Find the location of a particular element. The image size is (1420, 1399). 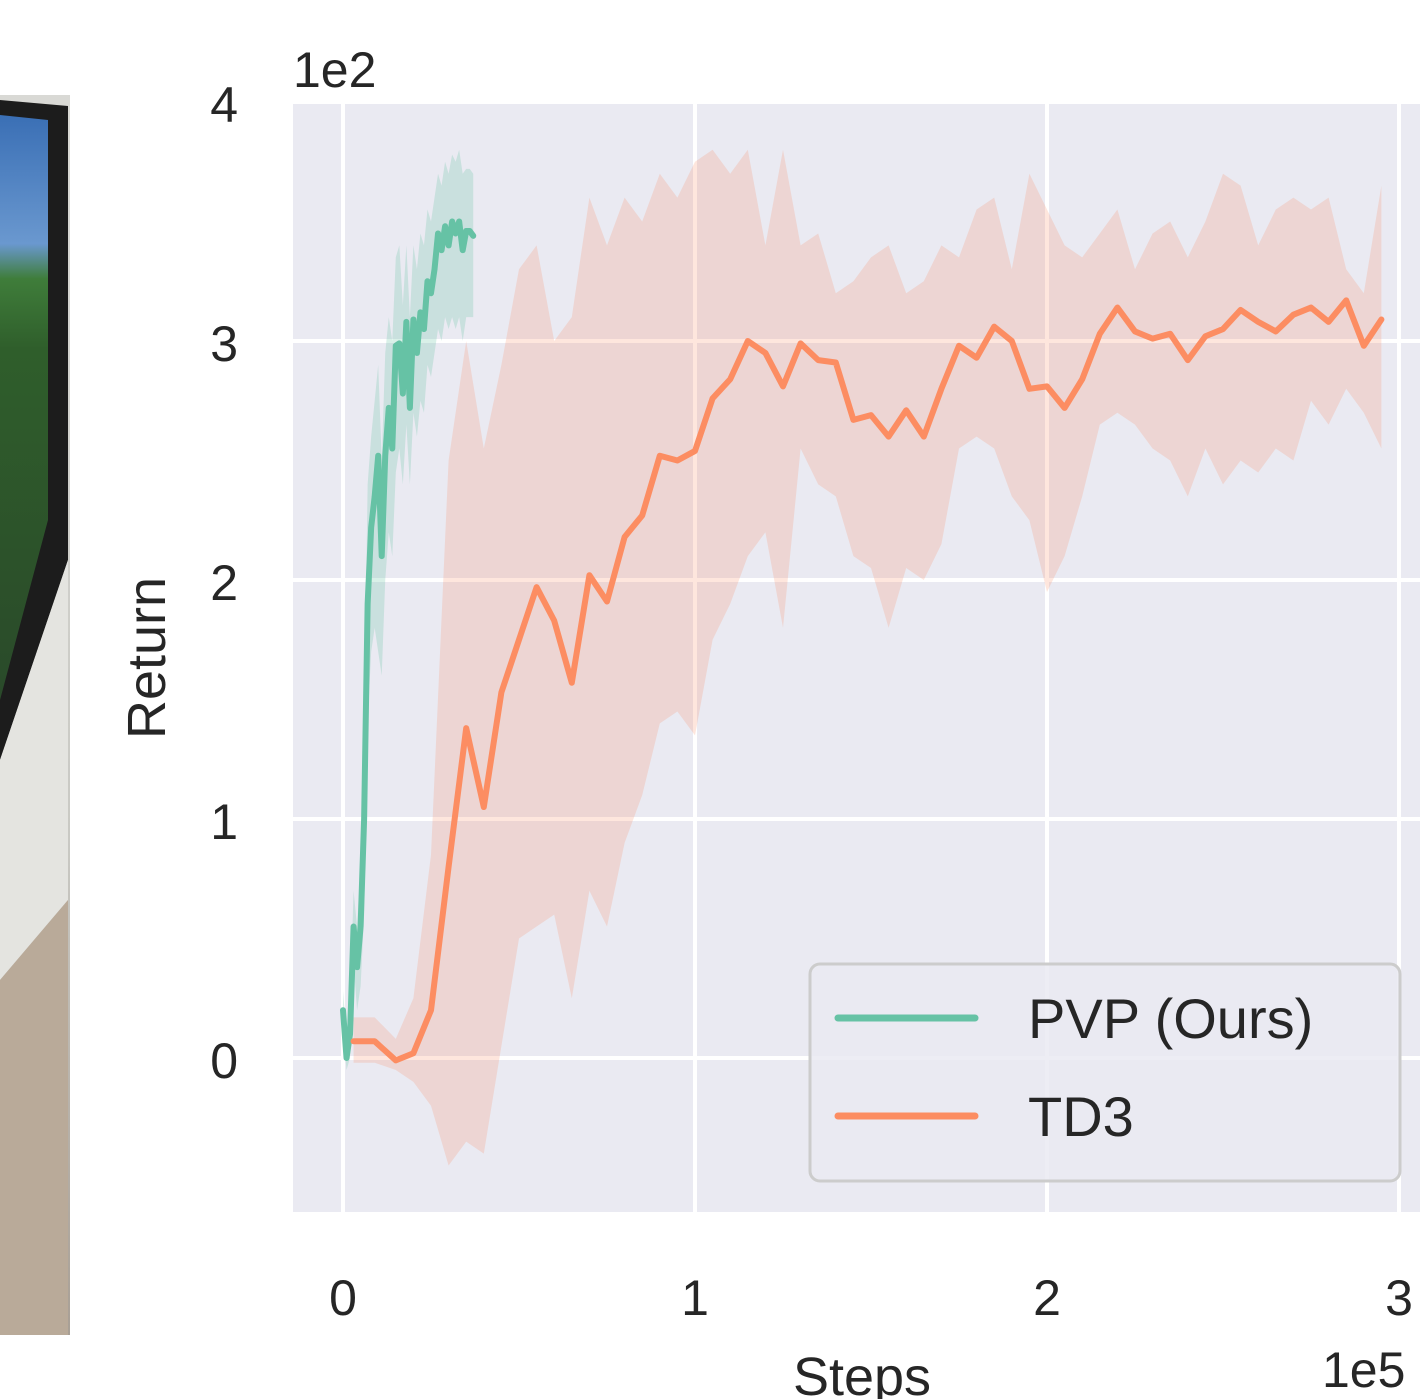

y-tick-label-0: 0 is located at coordinates (224, 1061).